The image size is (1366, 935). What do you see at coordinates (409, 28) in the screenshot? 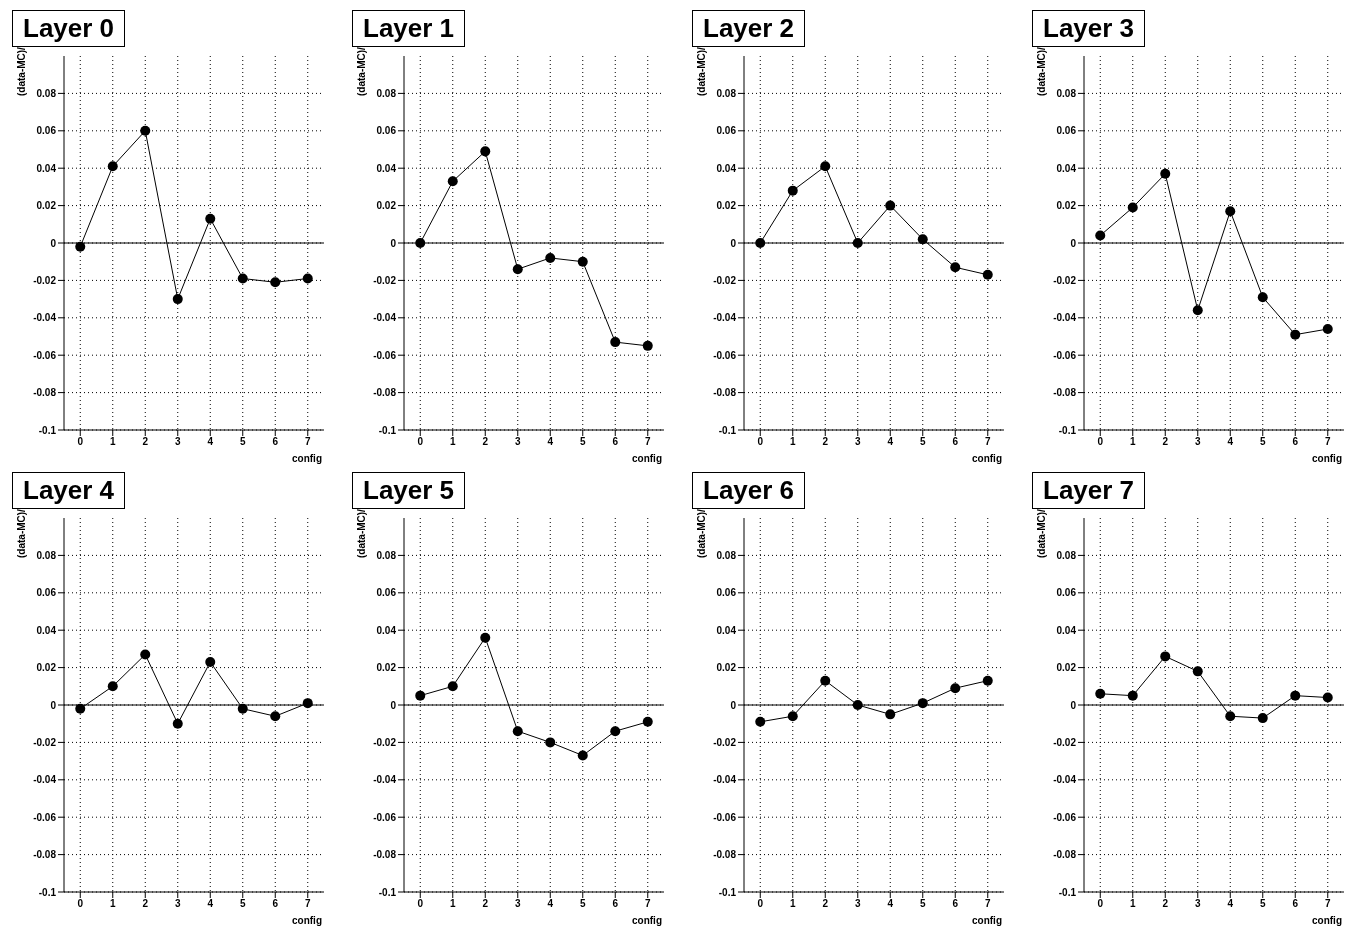
I see `chart-title: Layer 1` at bounding box center [409, 28].